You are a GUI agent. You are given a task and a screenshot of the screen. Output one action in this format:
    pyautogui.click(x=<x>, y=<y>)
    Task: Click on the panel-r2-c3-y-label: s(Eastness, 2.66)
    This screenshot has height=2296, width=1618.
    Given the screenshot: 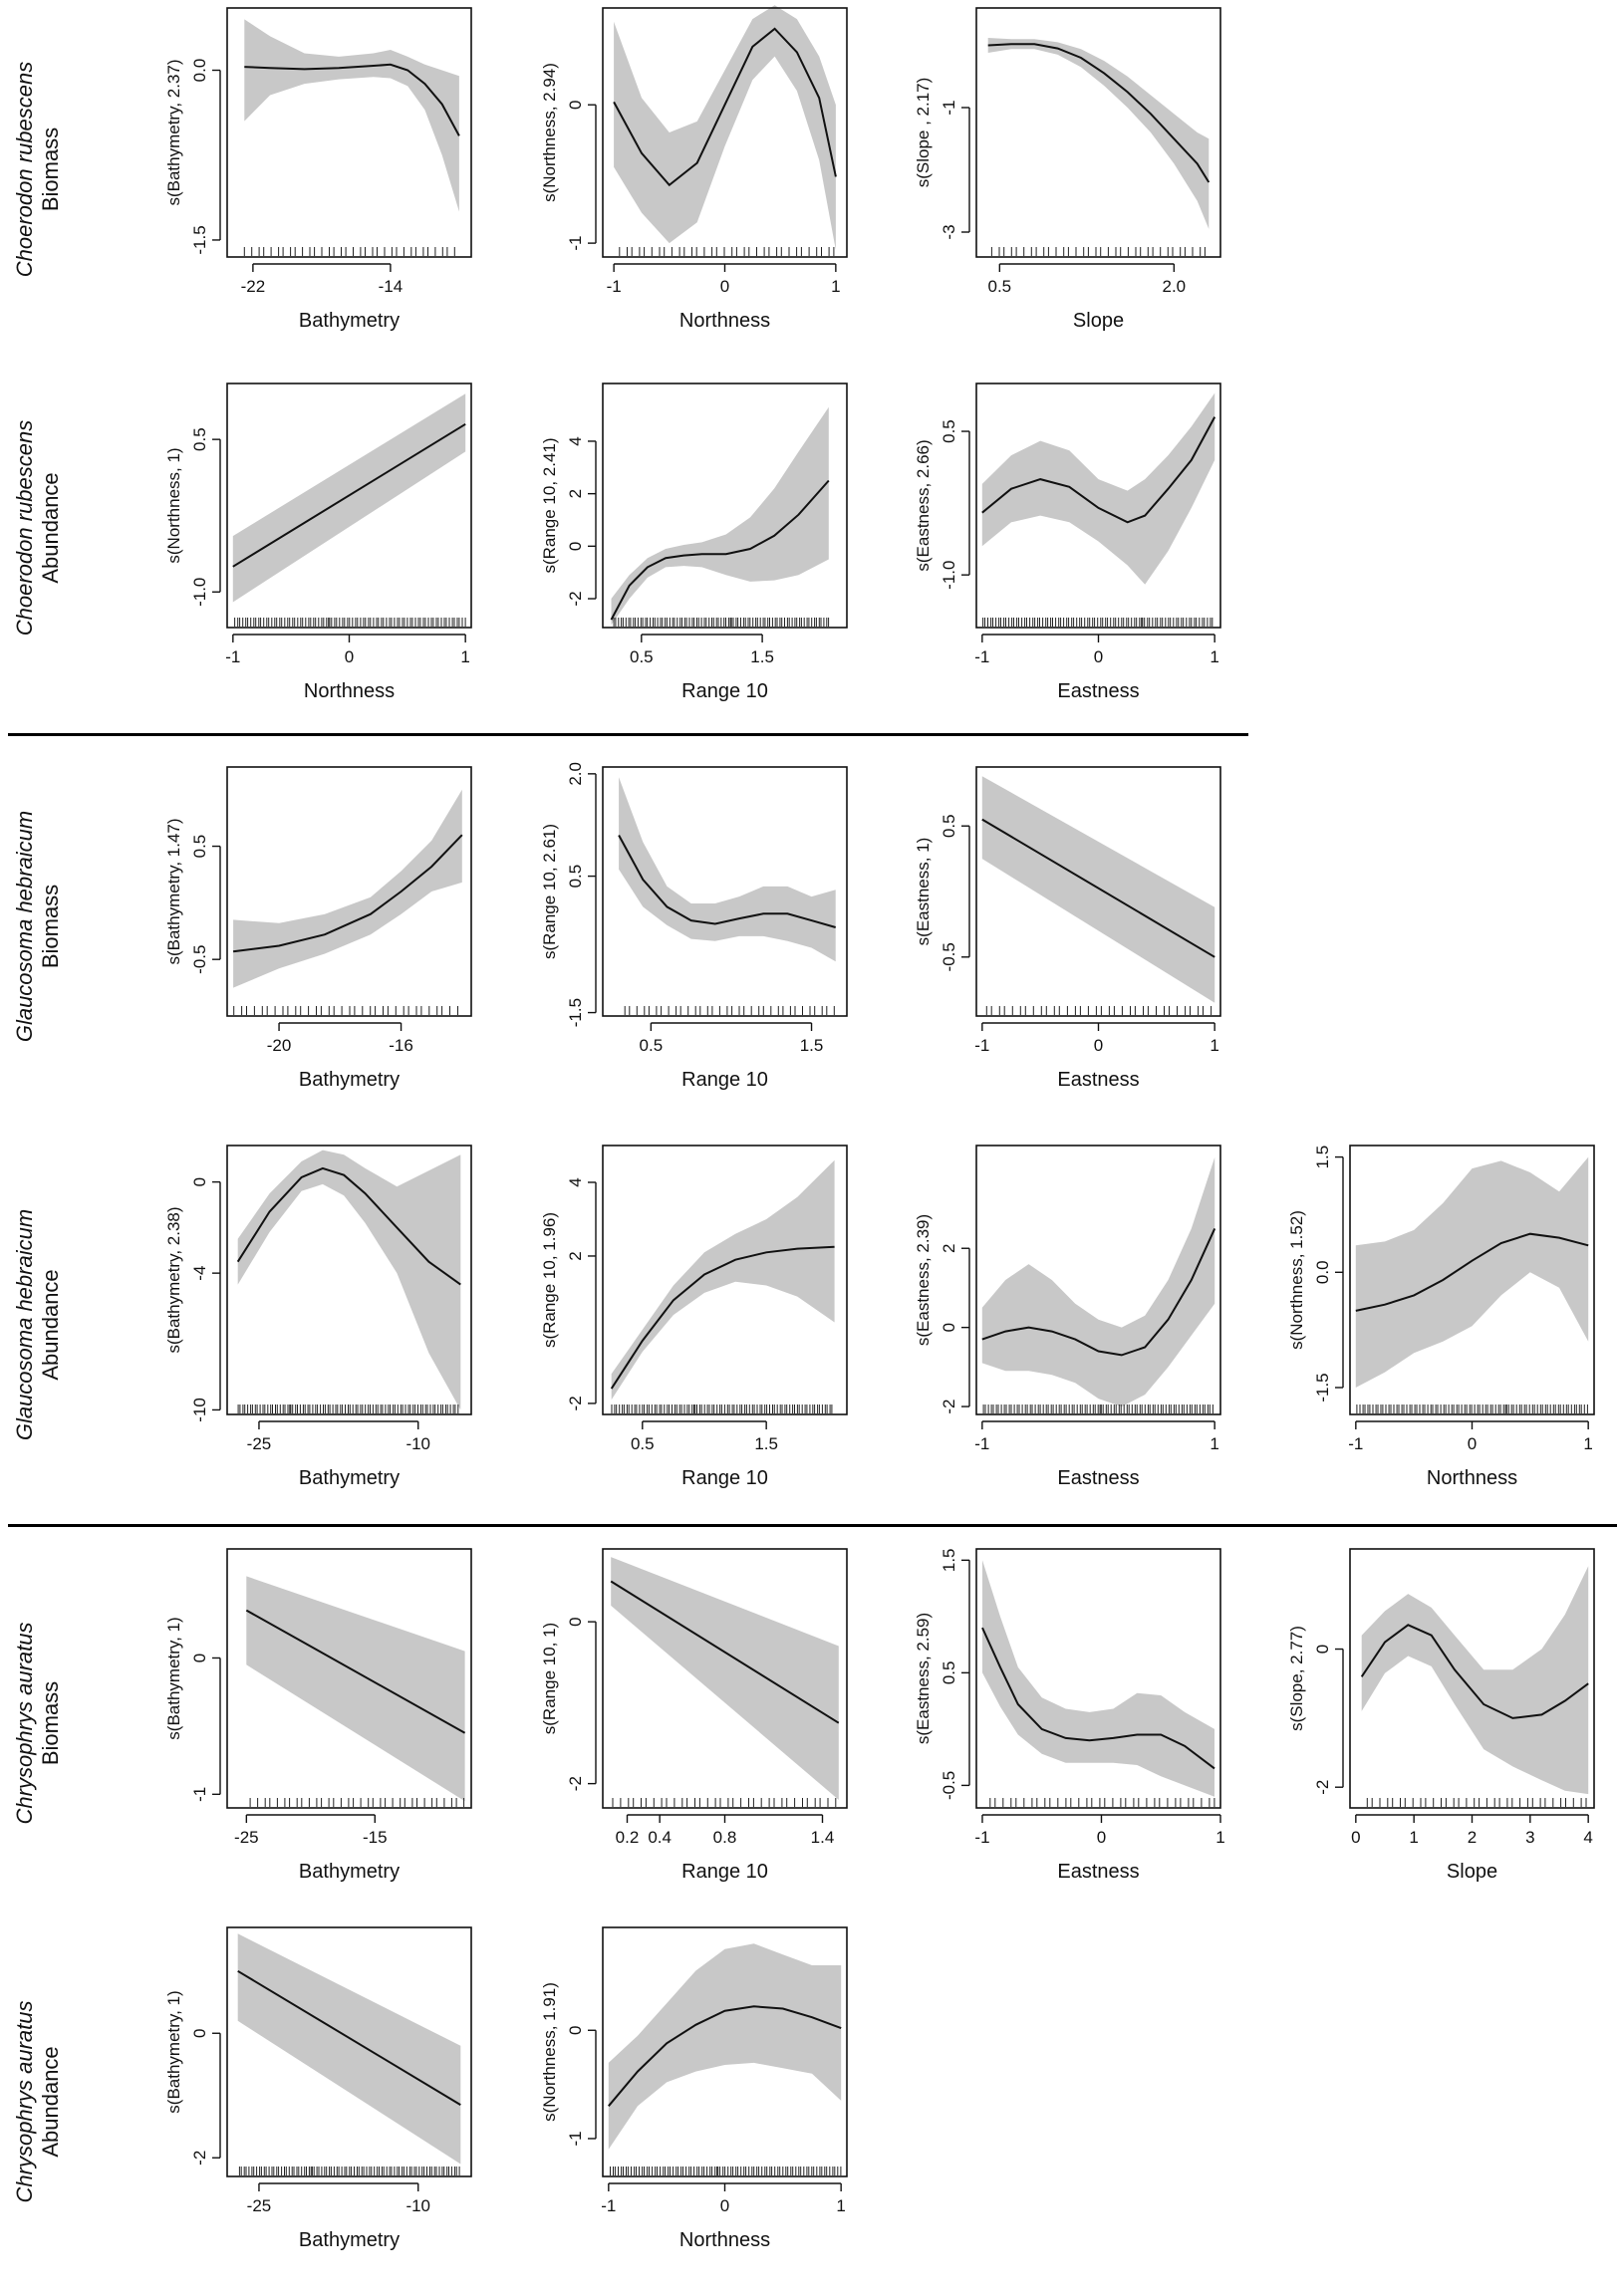 What is the action you would take?
    pyautogui.click(x=923, y=505)
    